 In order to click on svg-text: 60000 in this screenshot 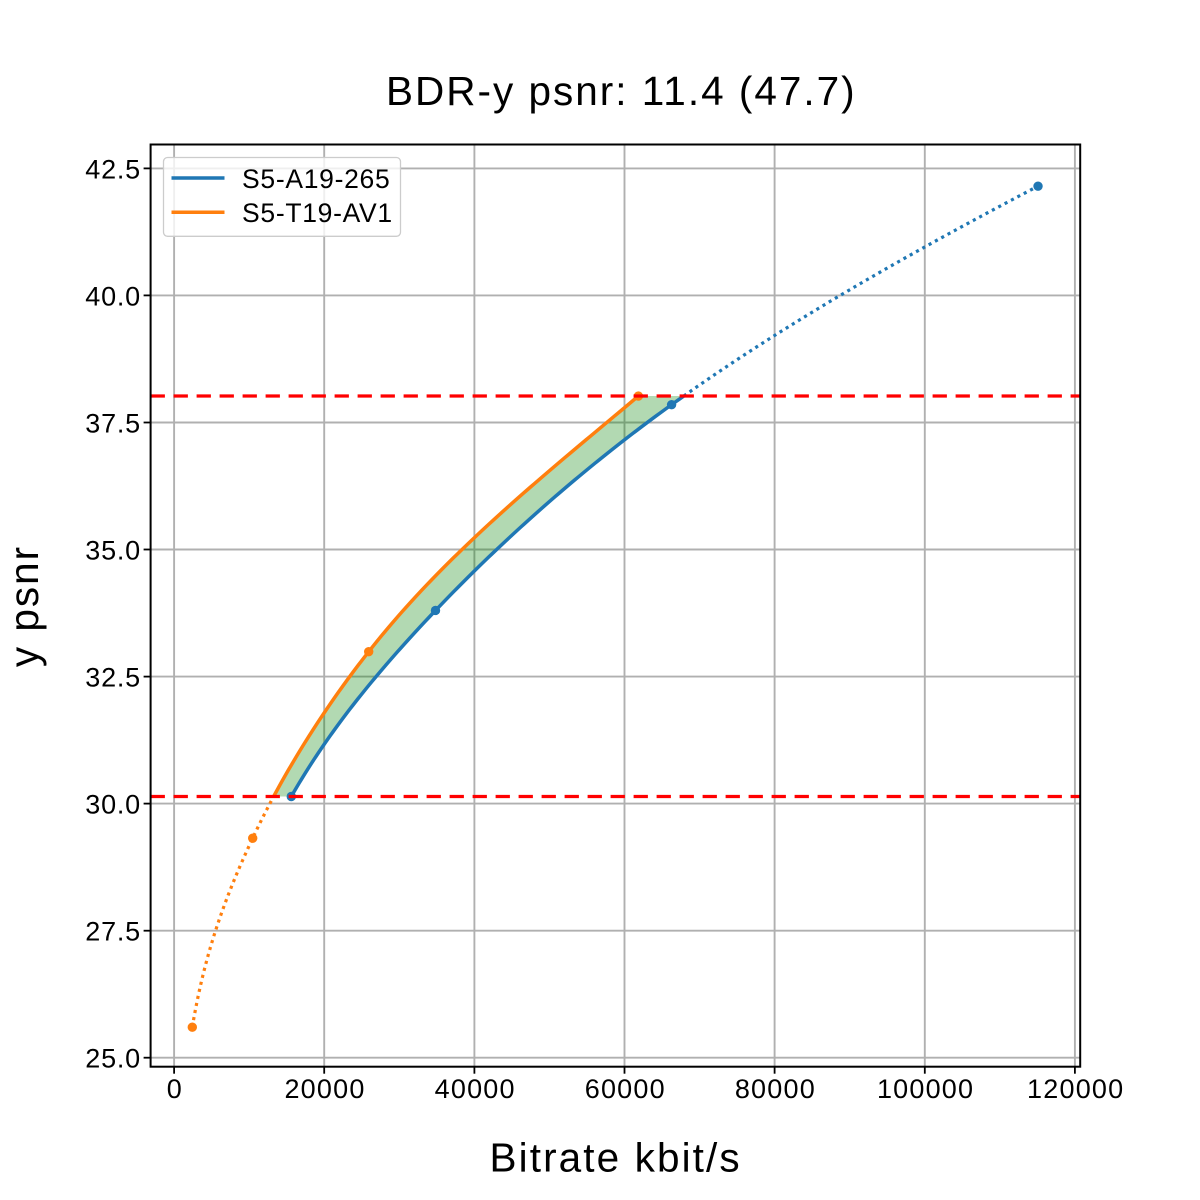, I will do `click(625, 1089)`.